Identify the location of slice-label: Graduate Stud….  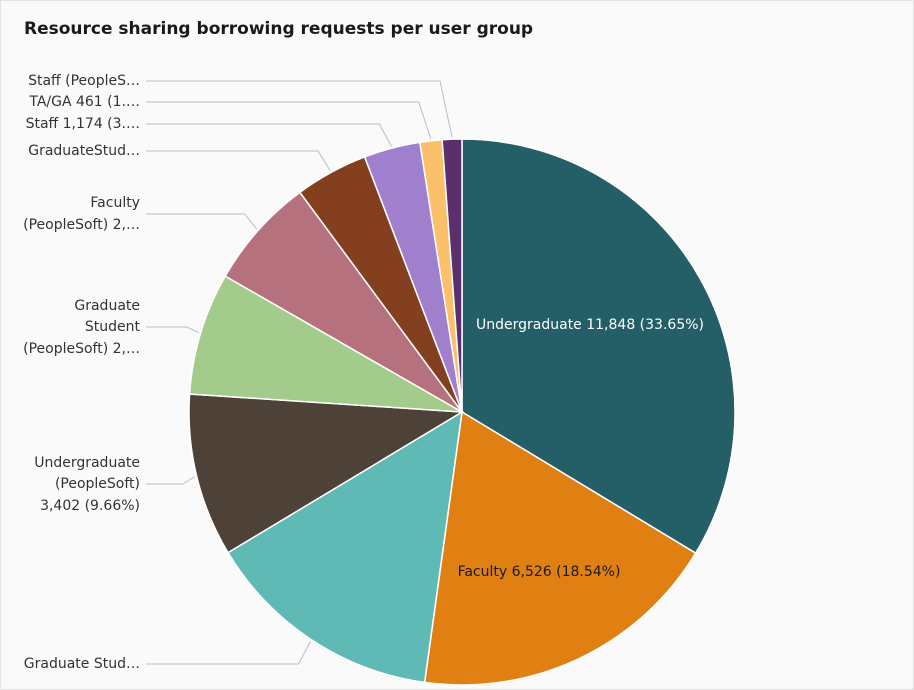
(82, 664).